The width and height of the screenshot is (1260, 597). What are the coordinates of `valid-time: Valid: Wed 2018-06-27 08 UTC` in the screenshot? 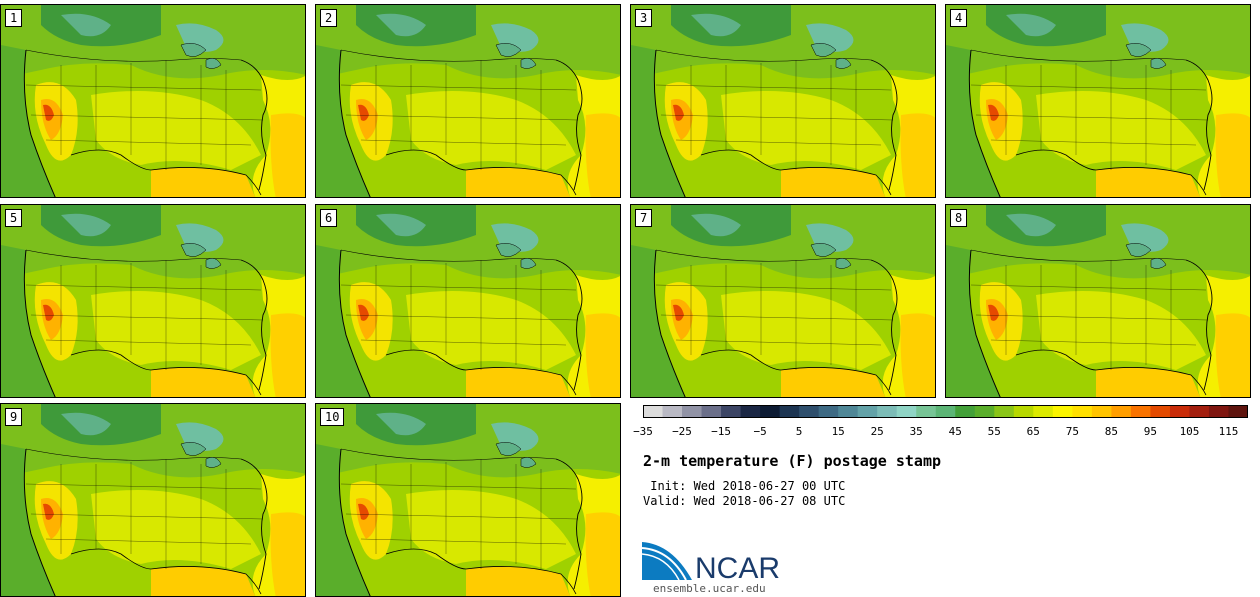 It's located at (744, 501).